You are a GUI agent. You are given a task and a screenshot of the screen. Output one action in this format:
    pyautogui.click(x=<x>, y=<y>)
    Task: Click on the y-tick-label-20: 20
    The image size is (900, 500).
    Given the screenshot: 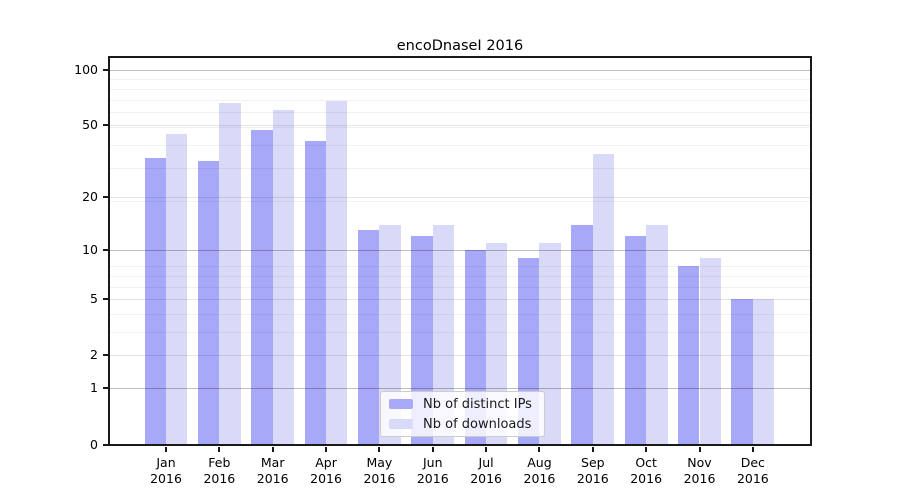 What is the action you would take?
    pyautogui.click(x=90, y=197)
    